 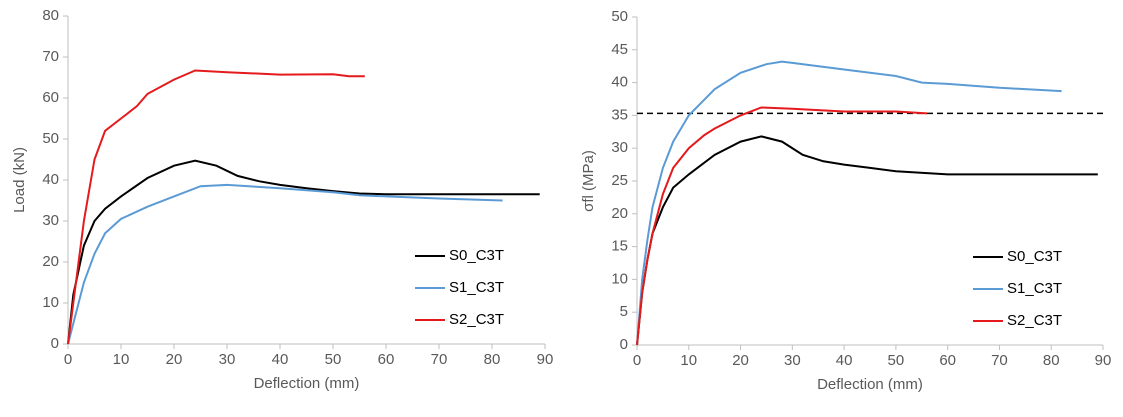 What do you see at coordinates (619, 180) in the screenshot?
I see `y-tick-label: 25` at bounding box center [619, 180].